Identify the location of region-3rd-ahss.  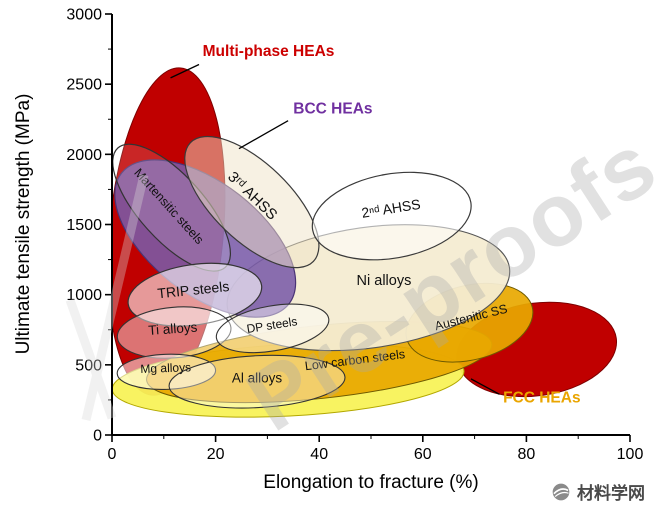
(252, 202).